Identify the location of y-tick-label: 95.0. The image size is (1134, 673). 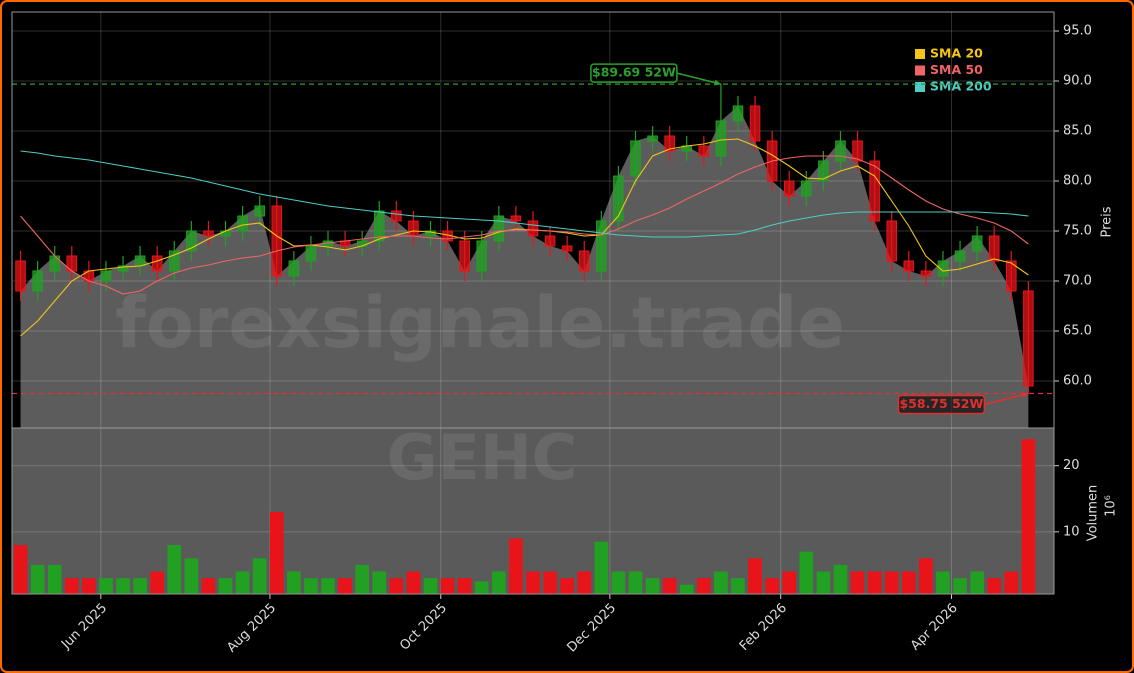
(1077, 31).